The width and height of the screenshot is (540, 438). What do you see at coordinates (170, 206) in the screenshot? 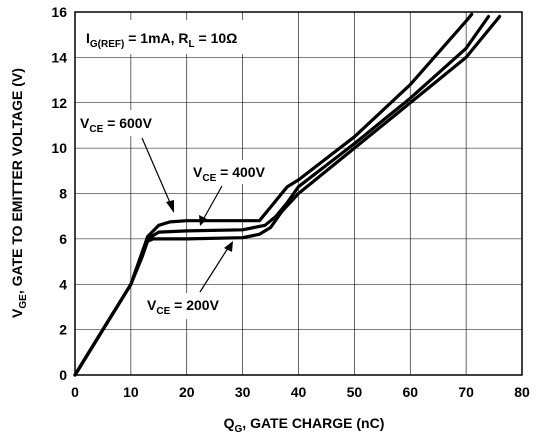
I see `arrowhead-600v` at bounding box center [170, 206].